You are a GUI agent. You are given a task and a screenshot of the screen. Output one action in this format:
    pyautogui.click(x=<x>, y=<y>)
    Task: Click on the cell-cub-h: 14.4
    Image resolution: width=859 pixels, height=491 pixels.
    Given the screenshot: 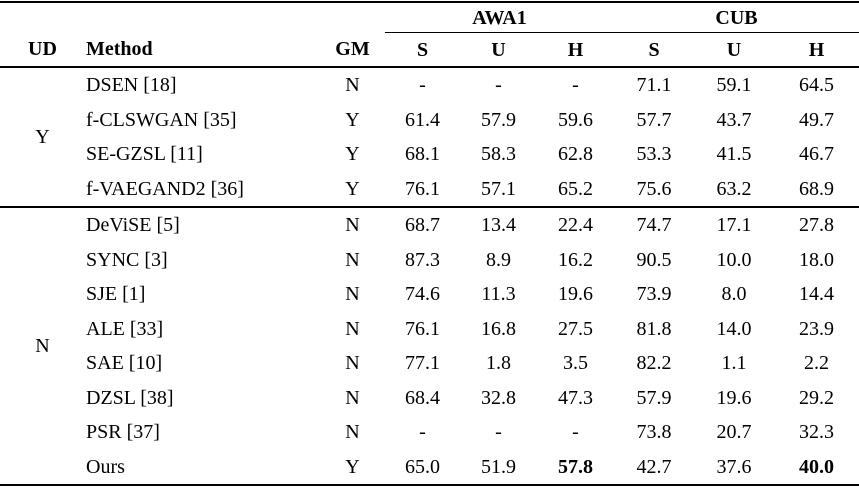 What is the action you would take?
    pyautogui.click(x=817, y=294)
    